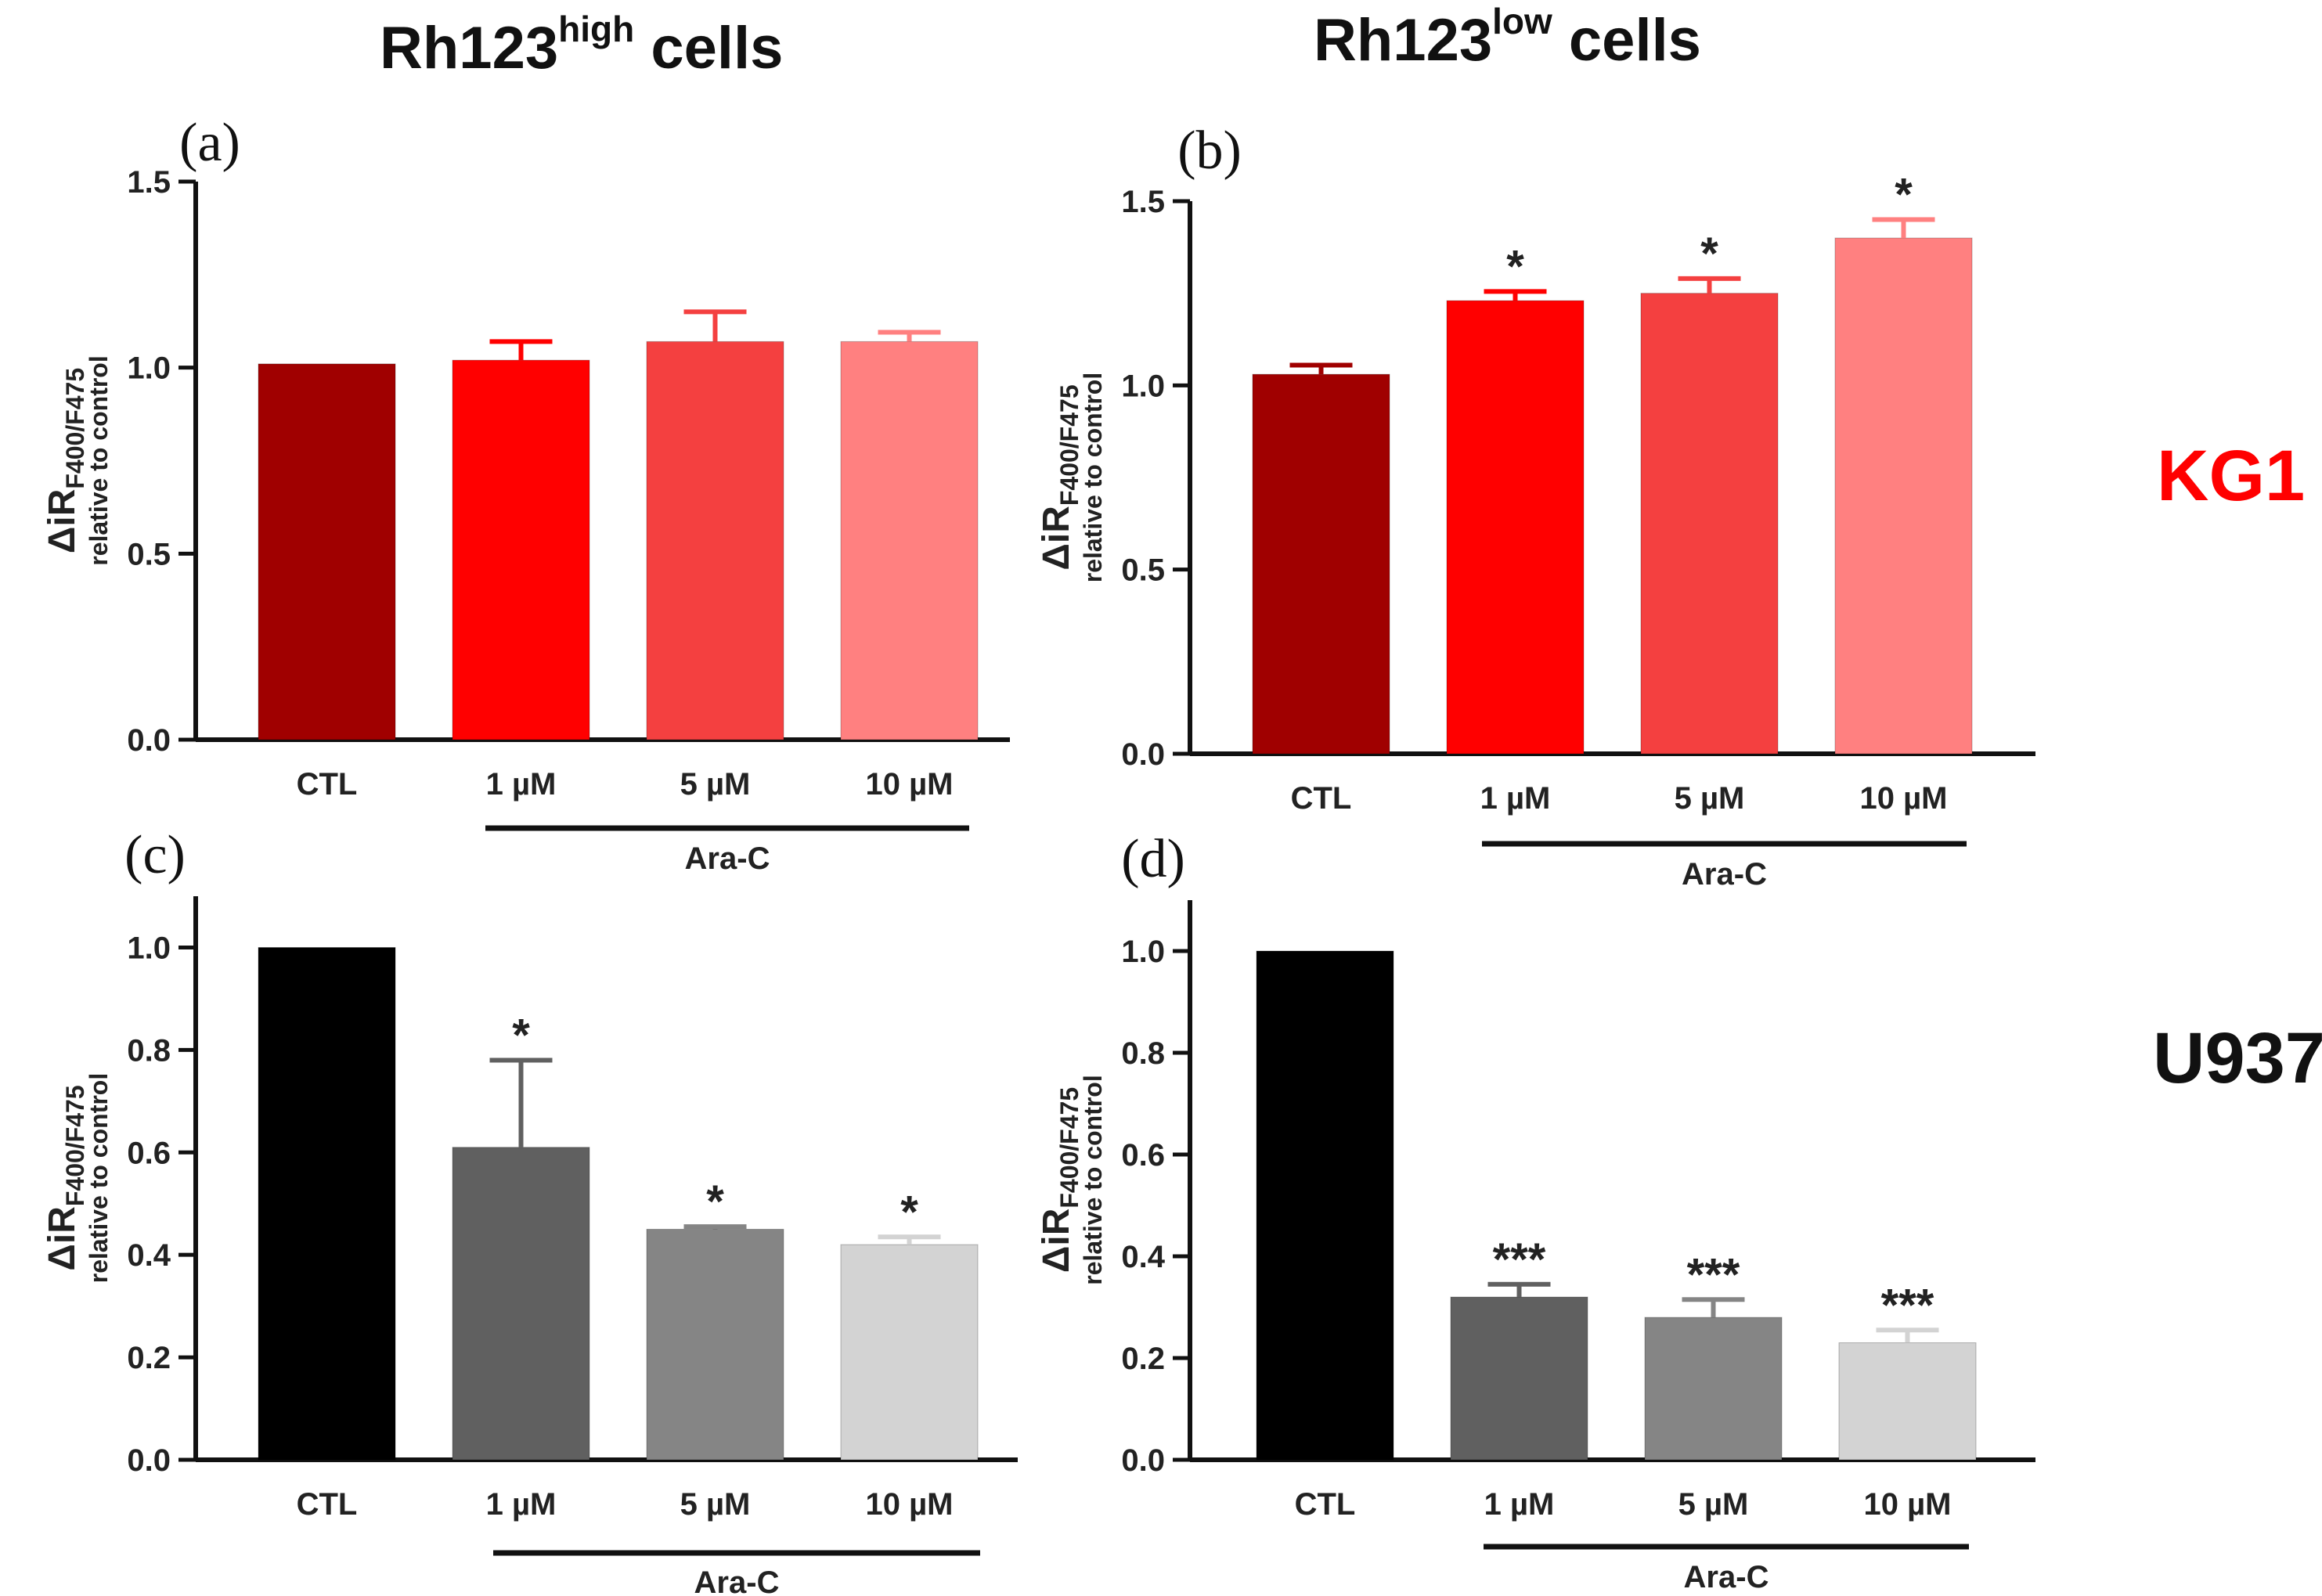  I want to click on row-label-kg1: KG1, so click(2231, 476).